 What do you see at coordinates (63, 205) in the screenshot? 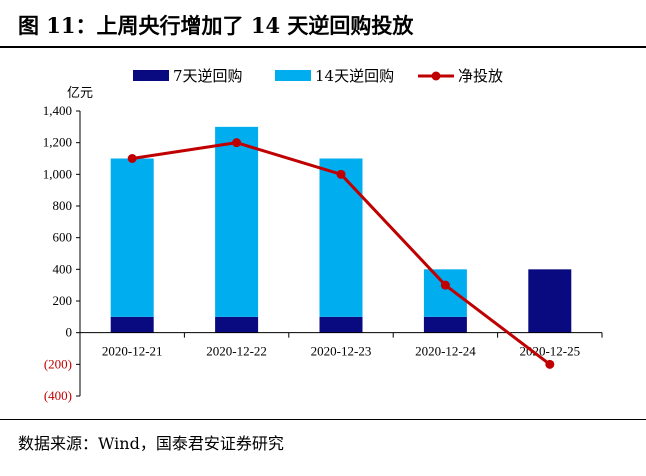
I see `y-tick-label: 800` at bounding box center [63, 205].